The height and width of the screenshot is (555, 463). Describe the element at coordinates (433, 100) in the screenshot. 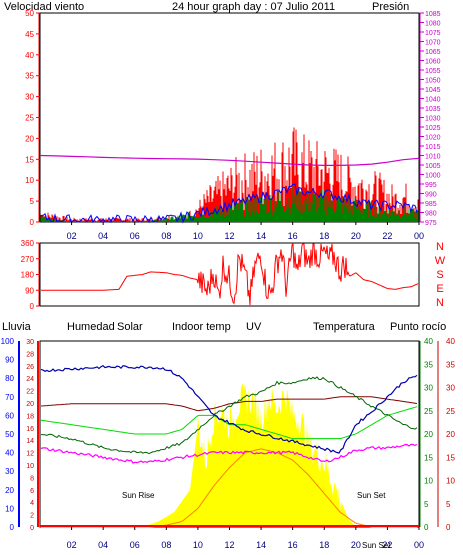

I see `top-right-tick-label: 1040` at that location.